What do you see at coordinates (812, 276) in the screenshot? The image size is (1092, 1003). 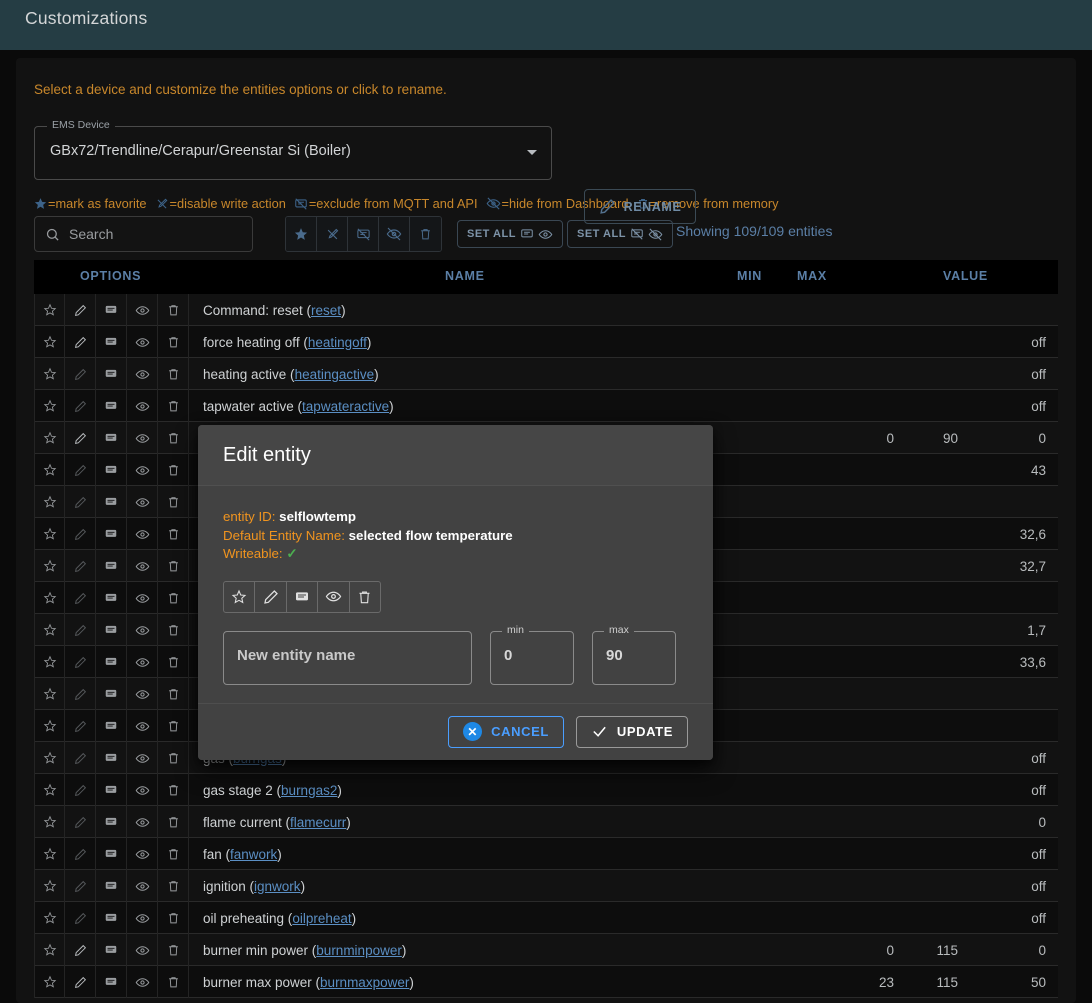 I see `column-header-max: MAX` at bounding box center [812, 276].